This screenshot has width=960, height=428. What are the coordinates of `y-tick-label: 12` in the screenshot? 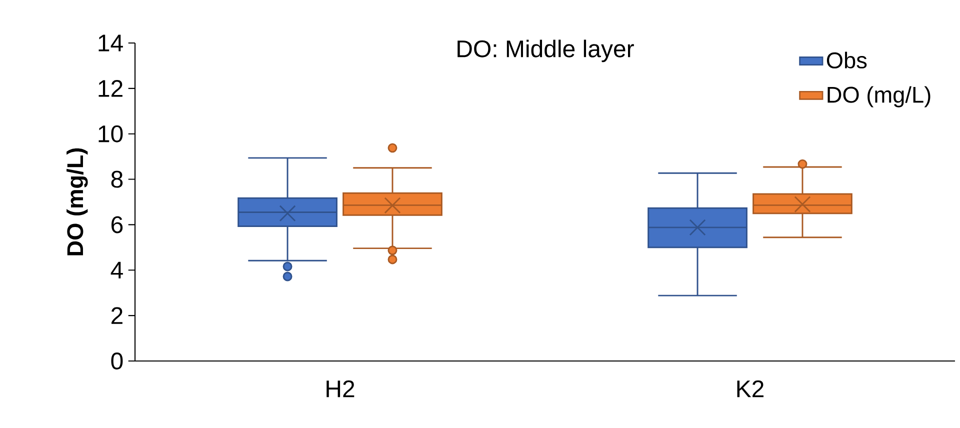 It's located at (110, 88).